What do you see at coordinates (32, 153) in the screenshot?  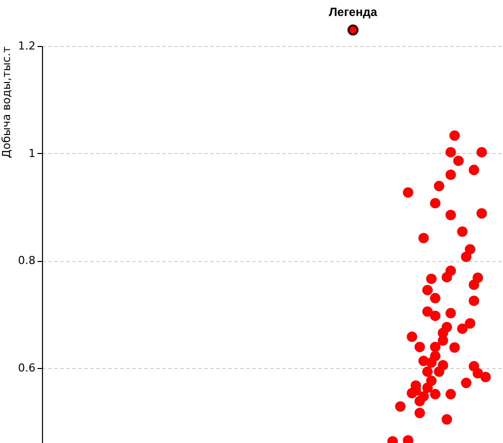 I see `y-tick-label: 1` at bounding box center [32, 153].